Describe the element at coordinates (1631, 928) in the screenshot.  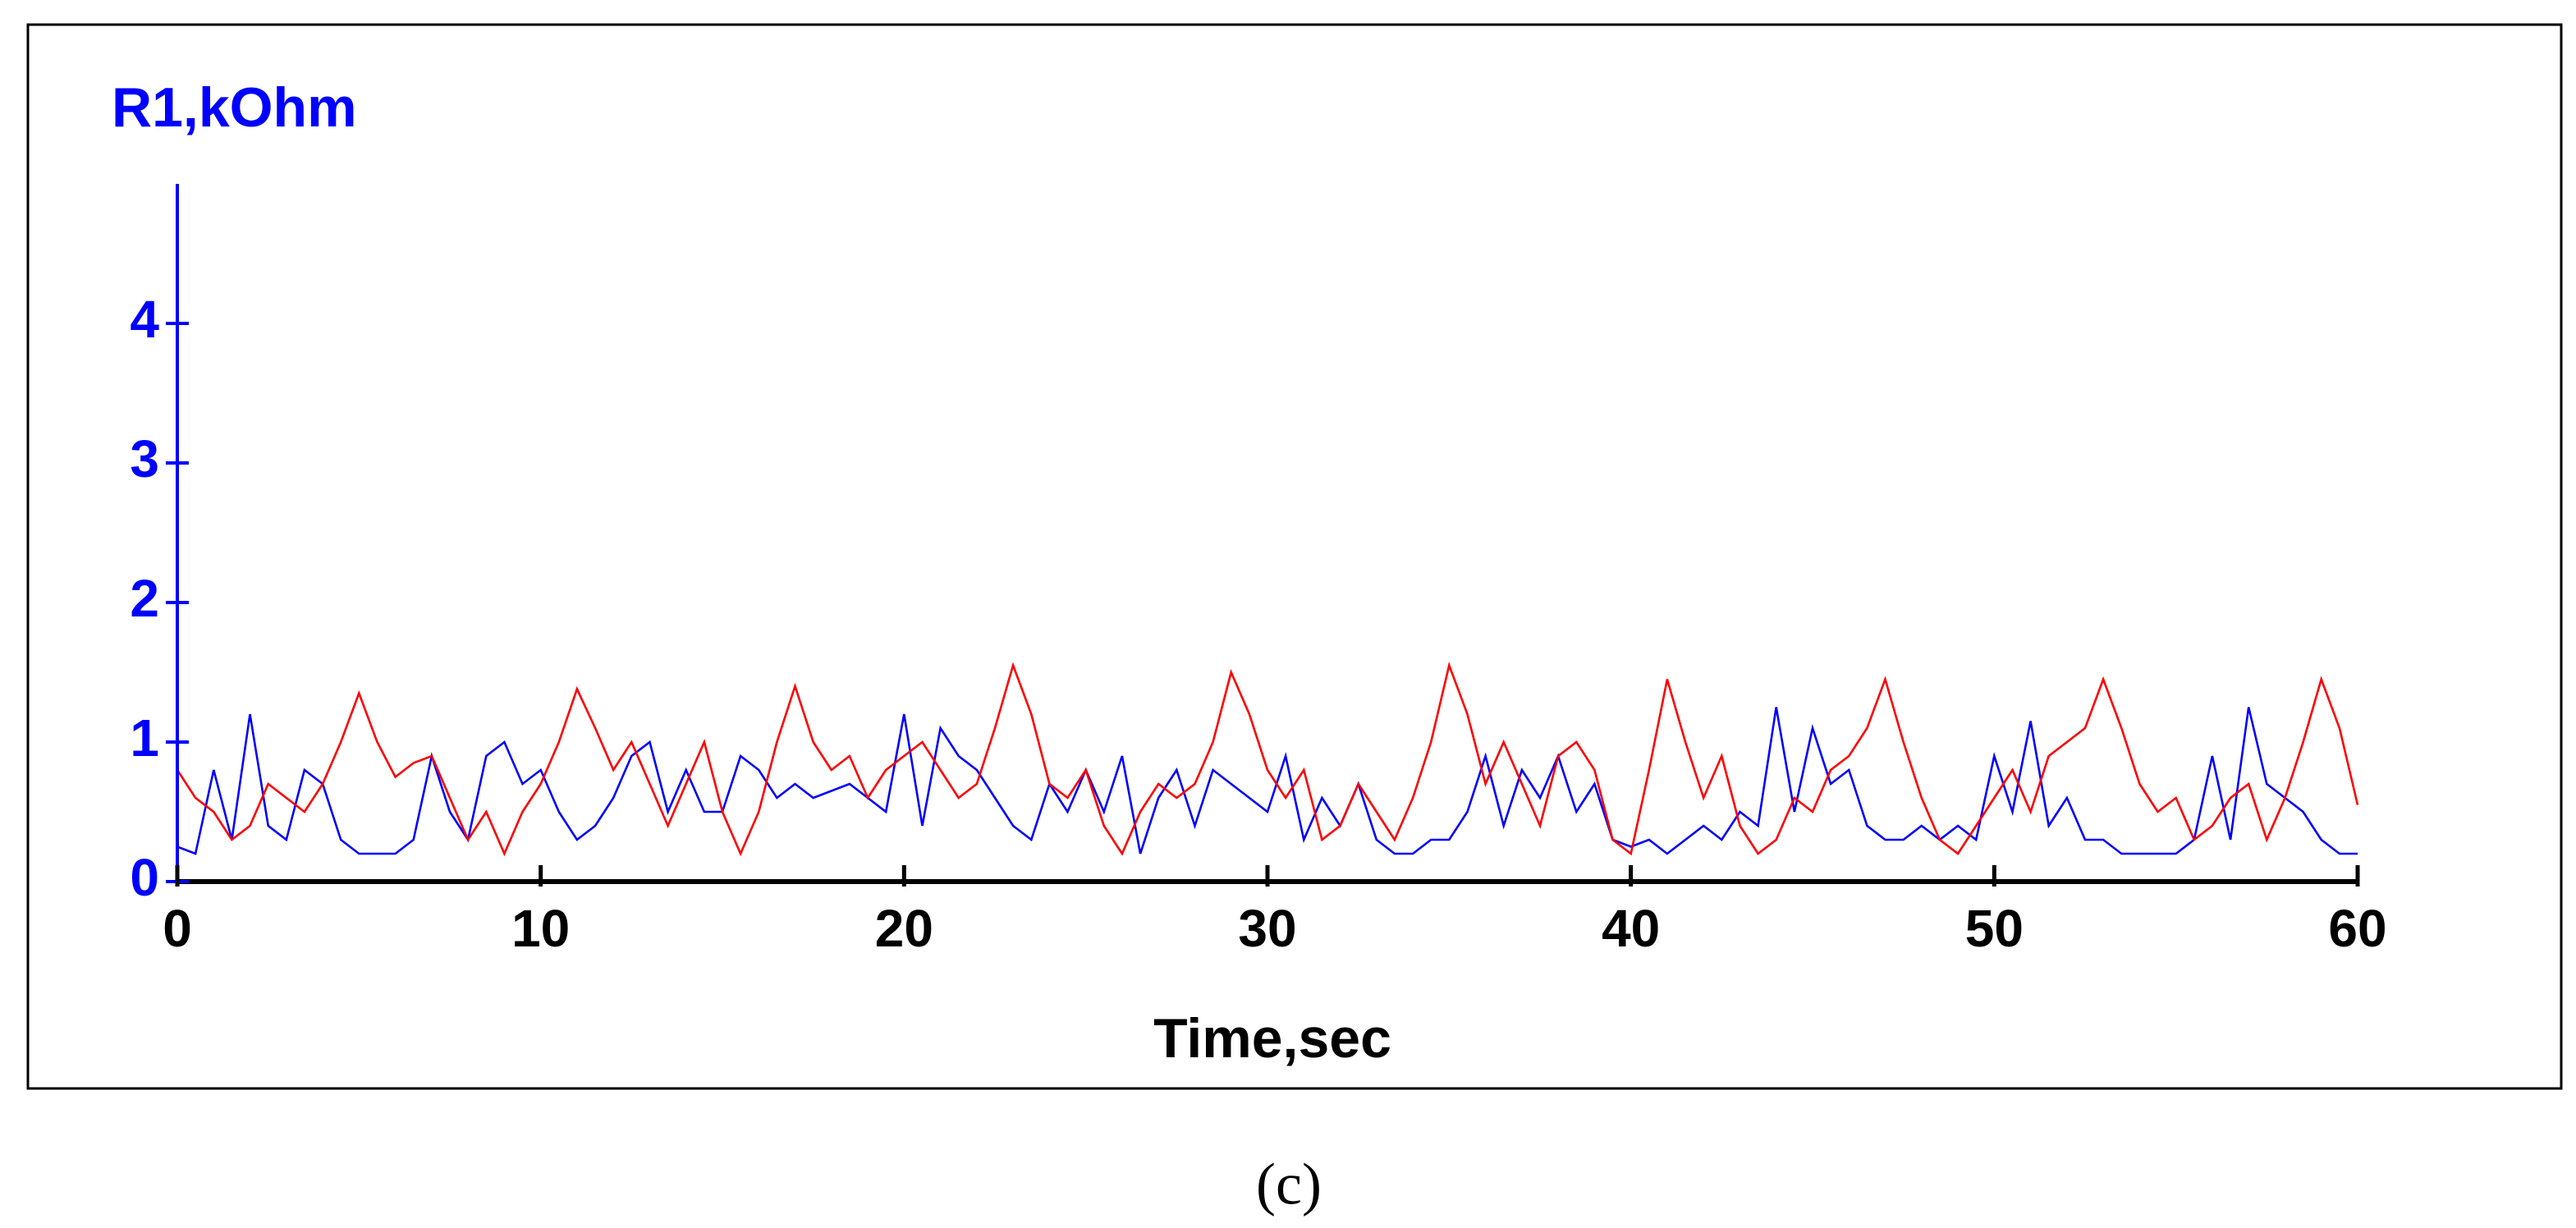
I see `x-tick-label: 40` at that location.